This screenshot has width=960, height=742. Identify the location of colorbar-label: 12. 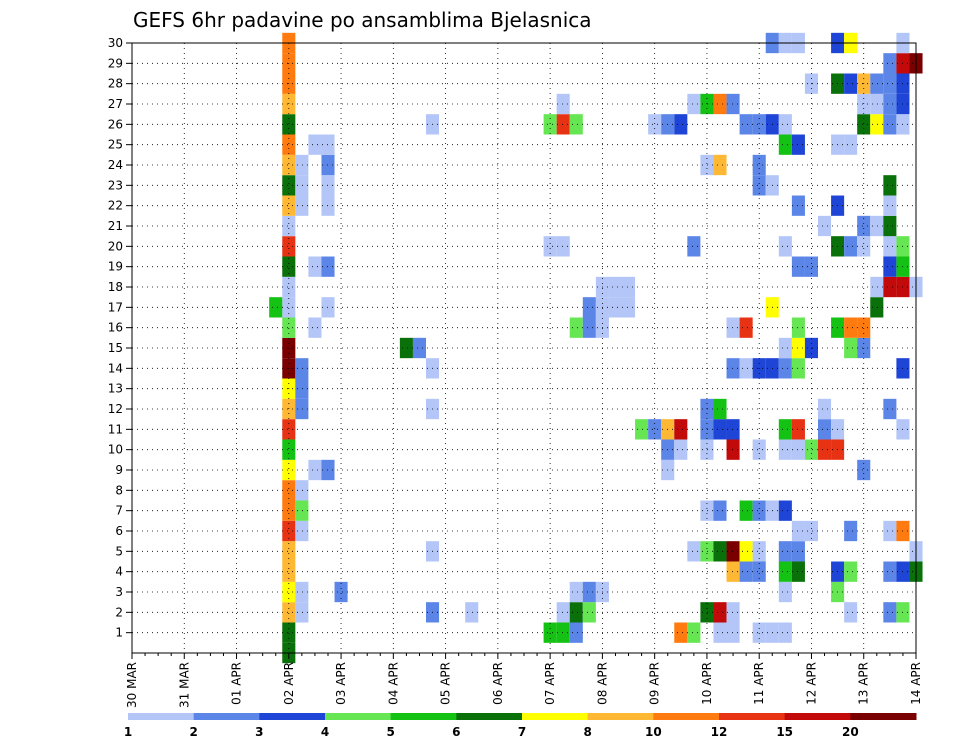
(719, 732).